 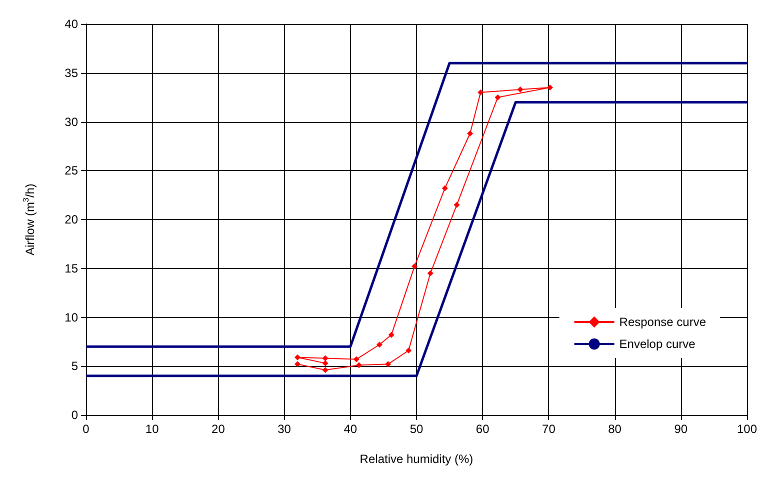 What do you see at coordinates (71, 268) in the screenshot?
I see `y-tick-label: 15` at bounding box center [71, 268].